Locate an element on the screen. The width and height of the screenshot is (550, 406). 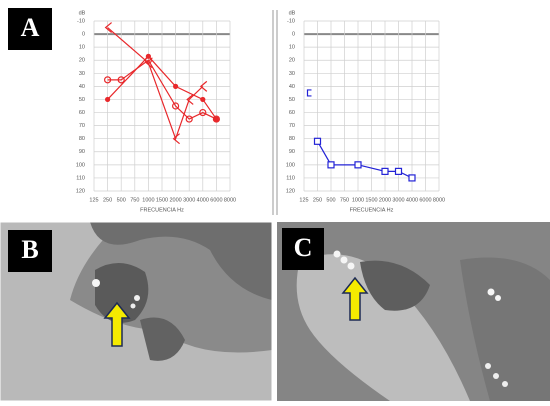
panel-label: B is located at coordinates (29, 249).